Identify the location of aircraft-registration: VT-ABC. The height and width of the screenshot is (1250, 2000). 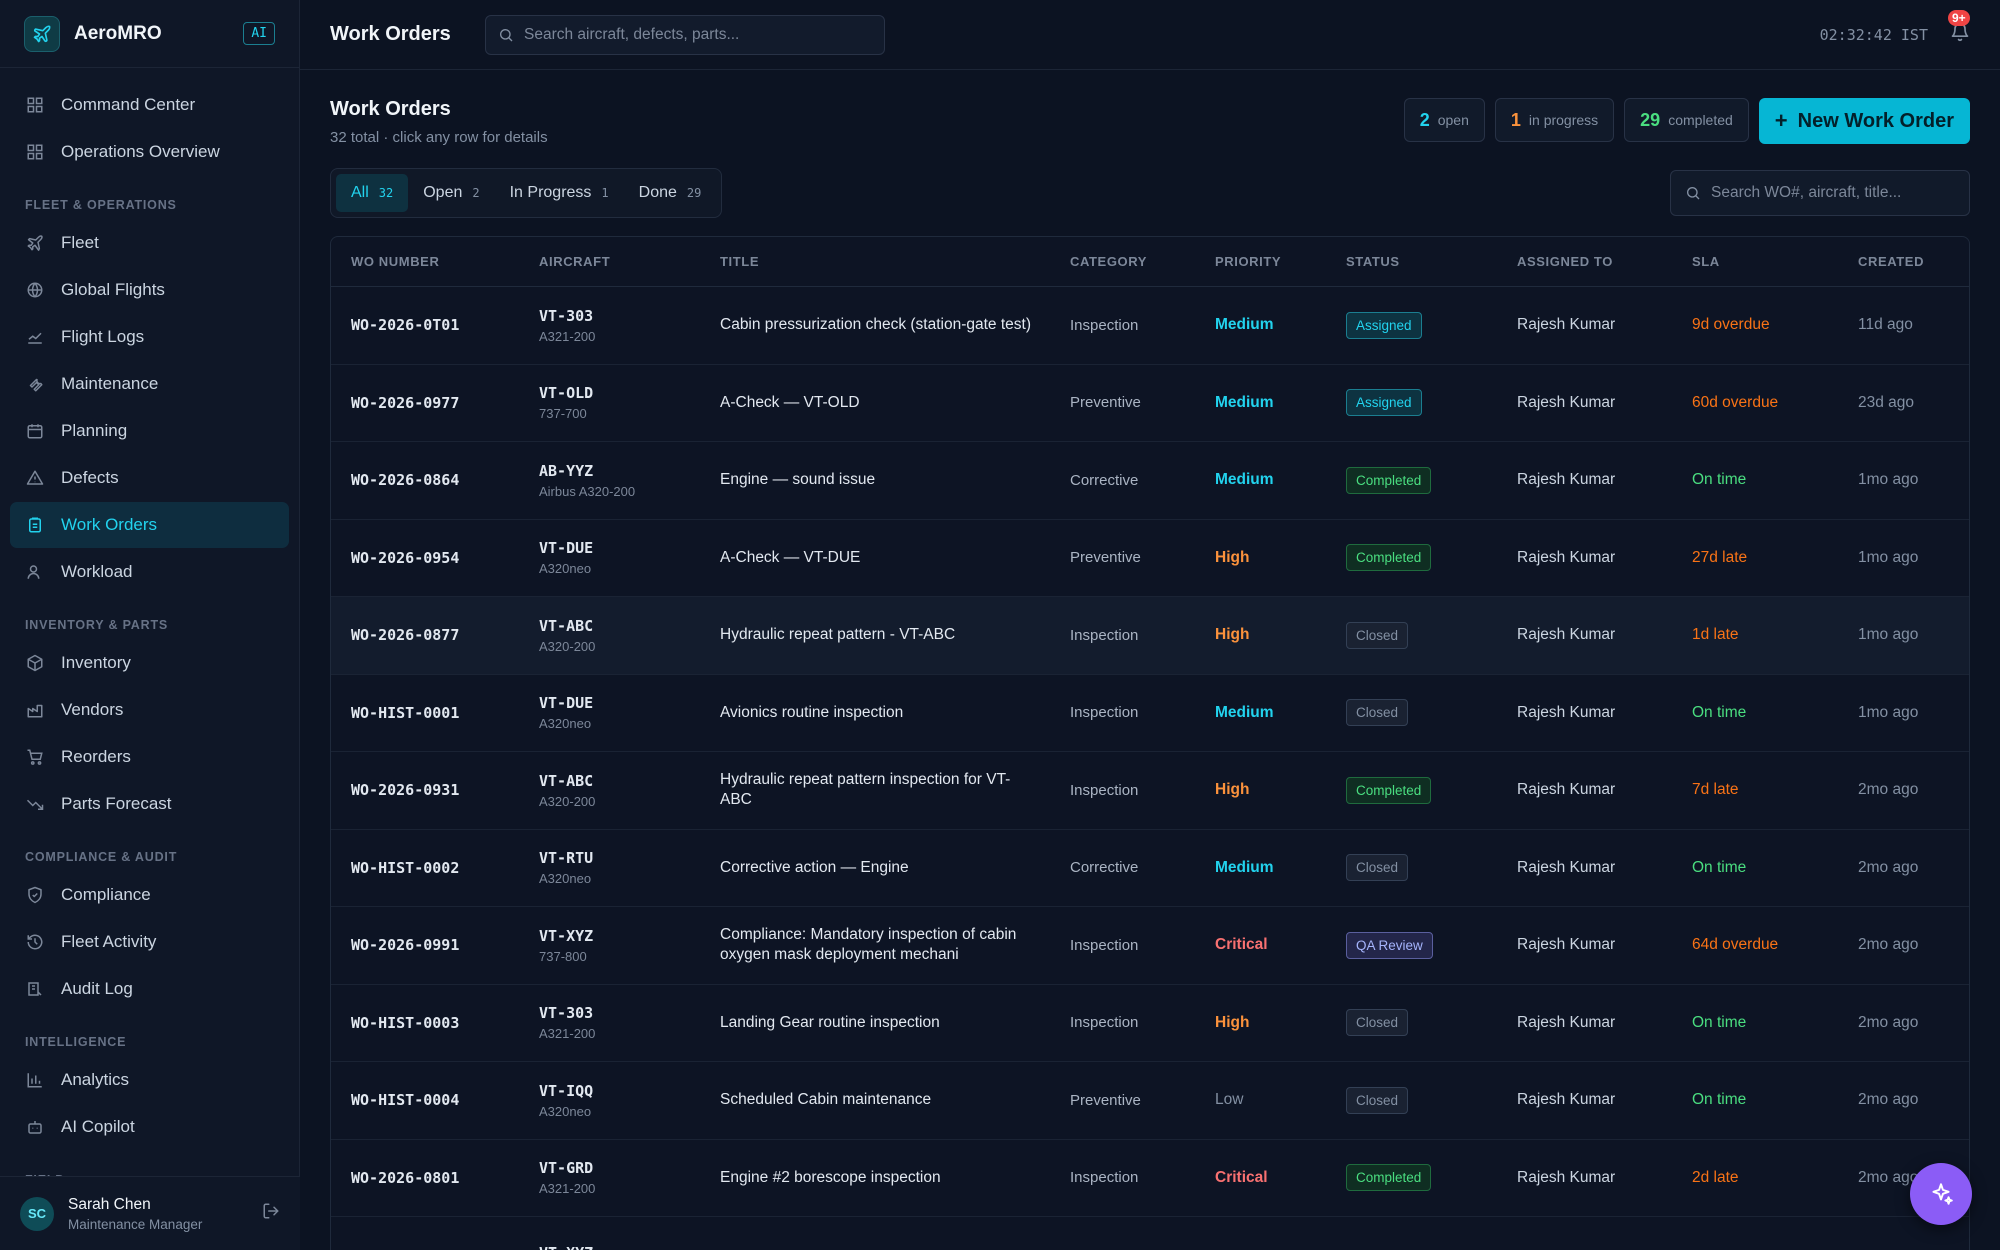
(566, 625).